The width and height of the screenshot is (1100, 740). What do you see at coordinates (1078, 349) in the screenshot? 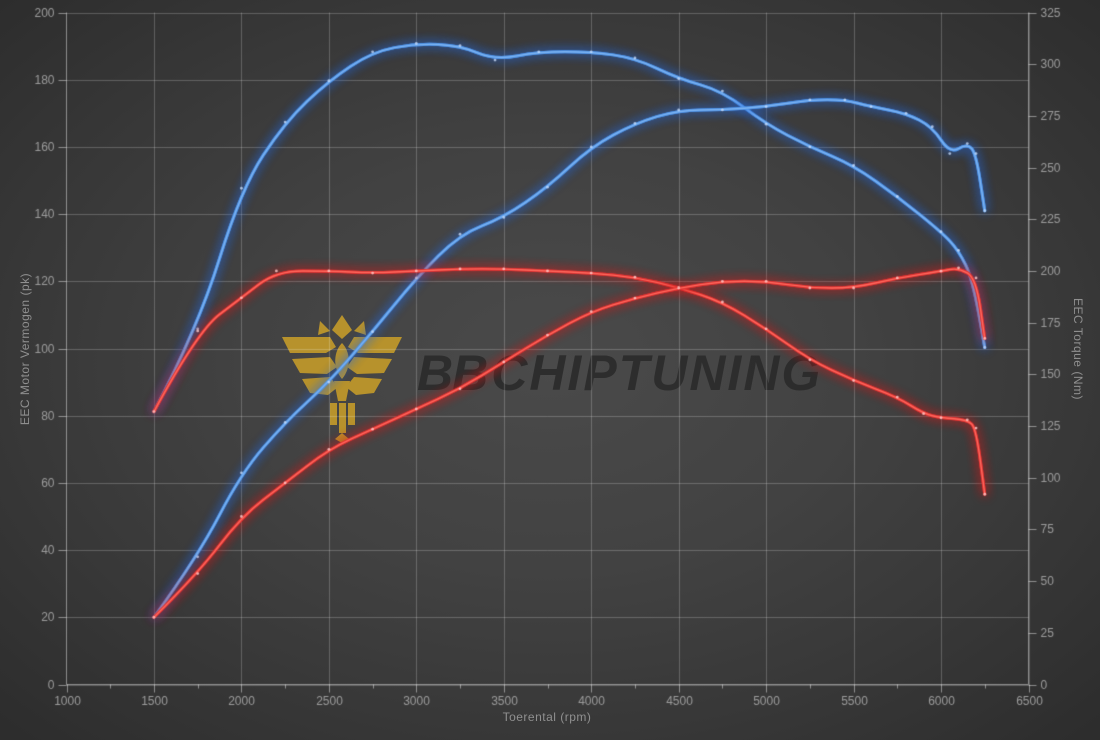
I see `y-right-axis-title: EEC Torque (Nm)` at bounding box center [1078, 349].